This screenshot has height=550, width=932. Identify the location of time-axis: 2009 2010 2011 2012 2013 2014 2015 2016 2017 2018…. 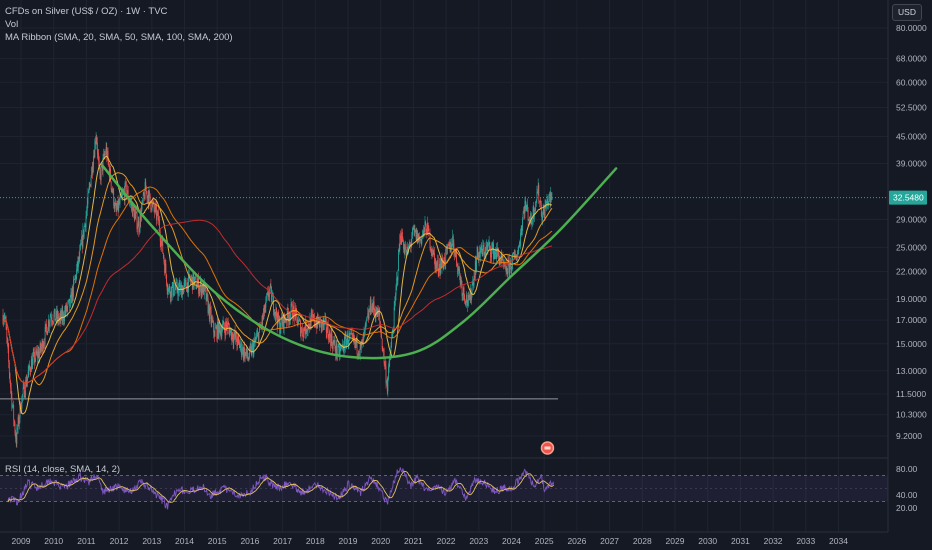
(430, 541).